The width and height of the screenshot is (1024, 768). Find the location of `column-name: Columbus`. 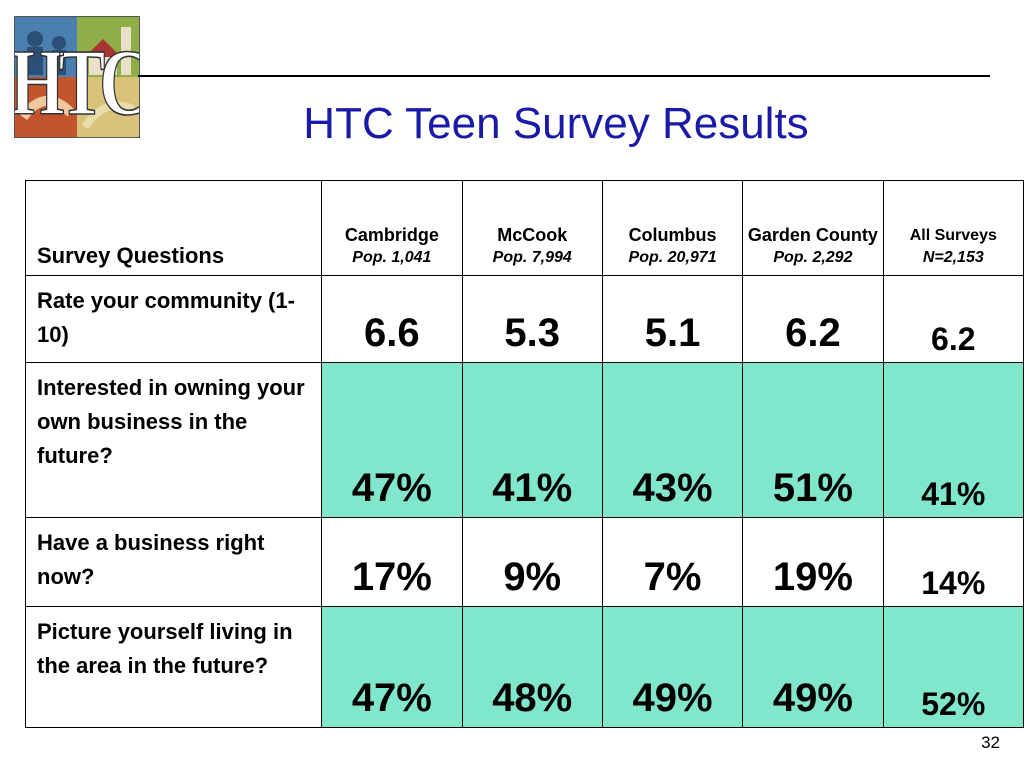

column-name: Columbus is located at coordinates (672, 235).